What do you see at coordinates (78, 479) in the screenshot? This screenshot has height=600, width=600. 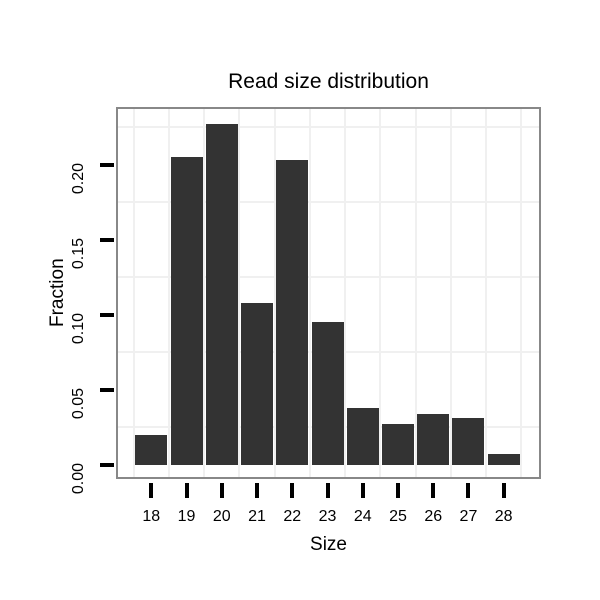 I see `y-tick-label: 0.00` at bounding box center [78, 479].